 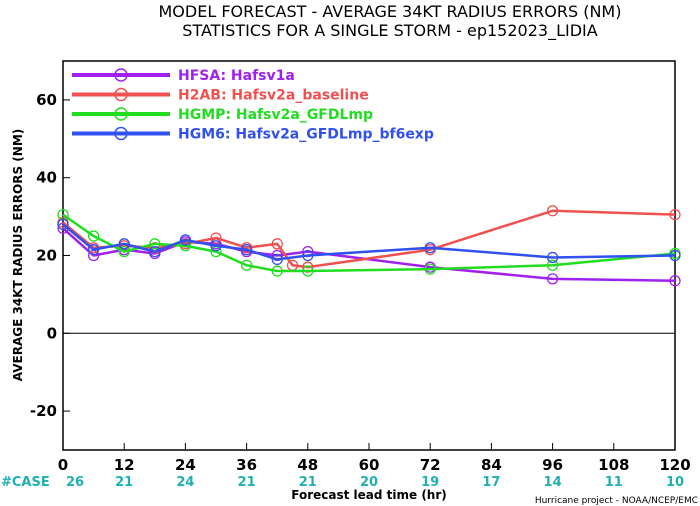 What do you see at coordinates (275, 115) in the screenshot?
I see `legend-label-3: HGMP: Hafsv2a_GFDLmp` at bounding box center [275, 115].